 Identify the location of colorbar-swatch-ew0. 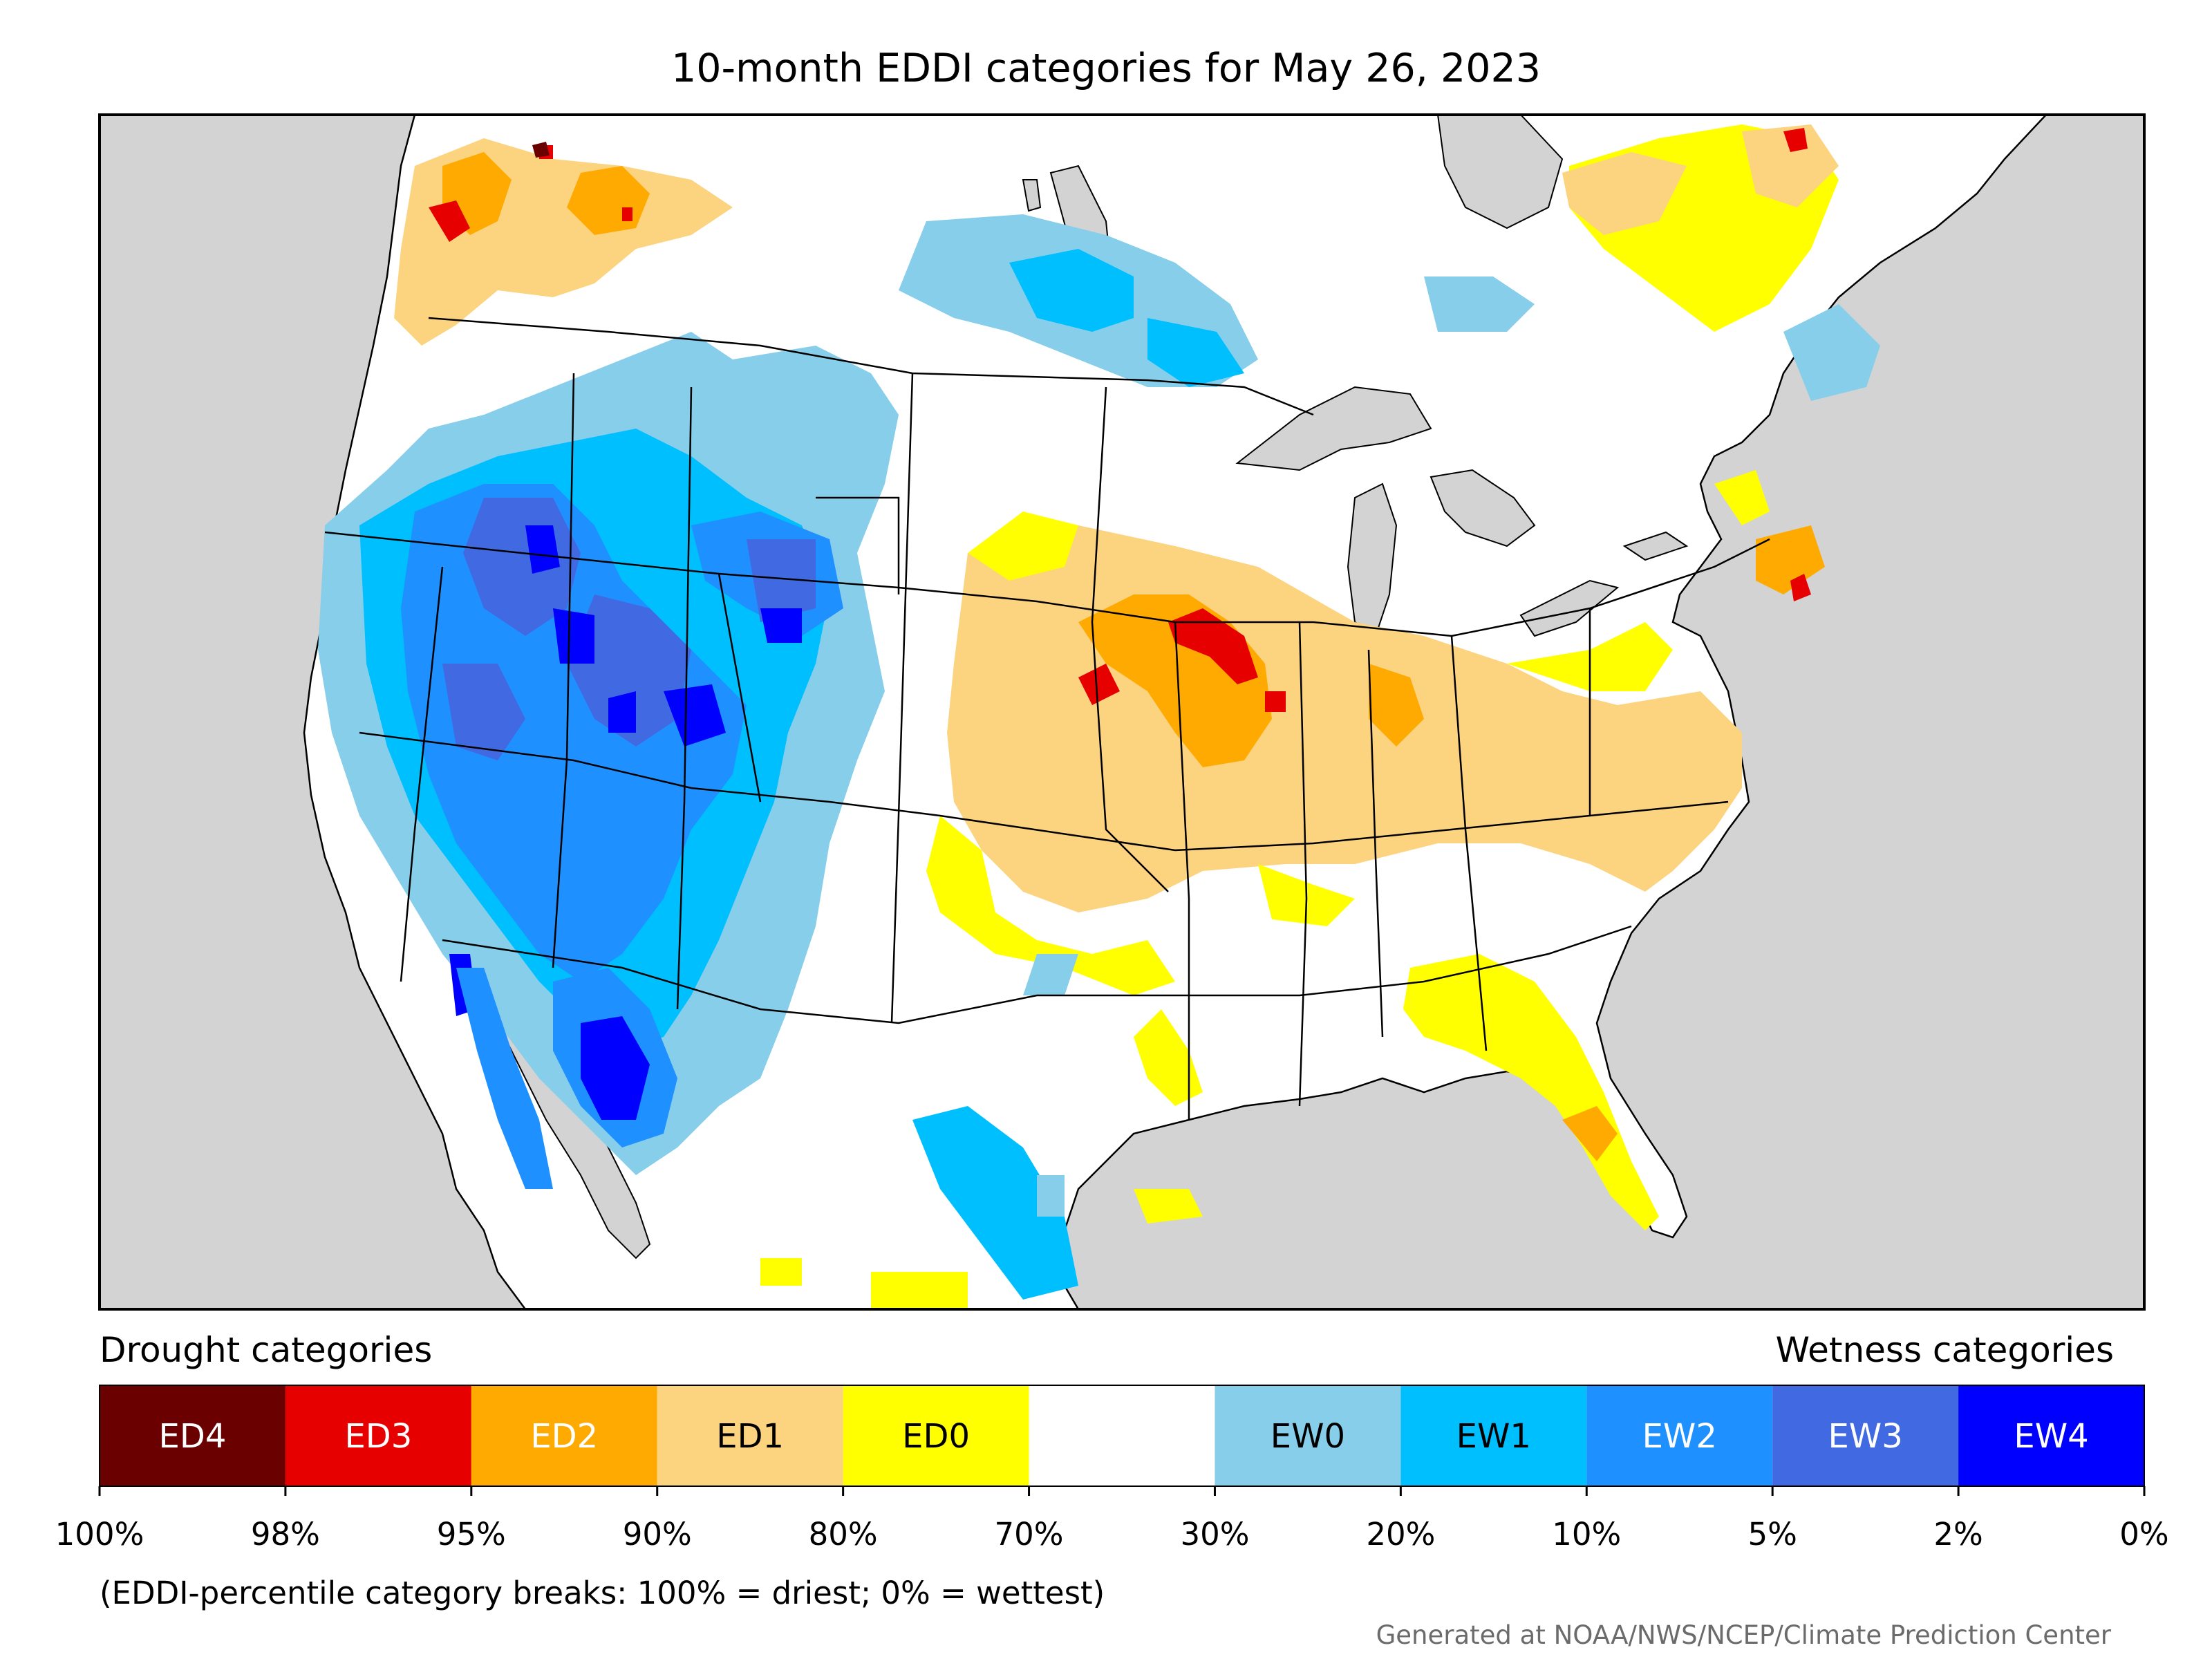
(1308, 1436).